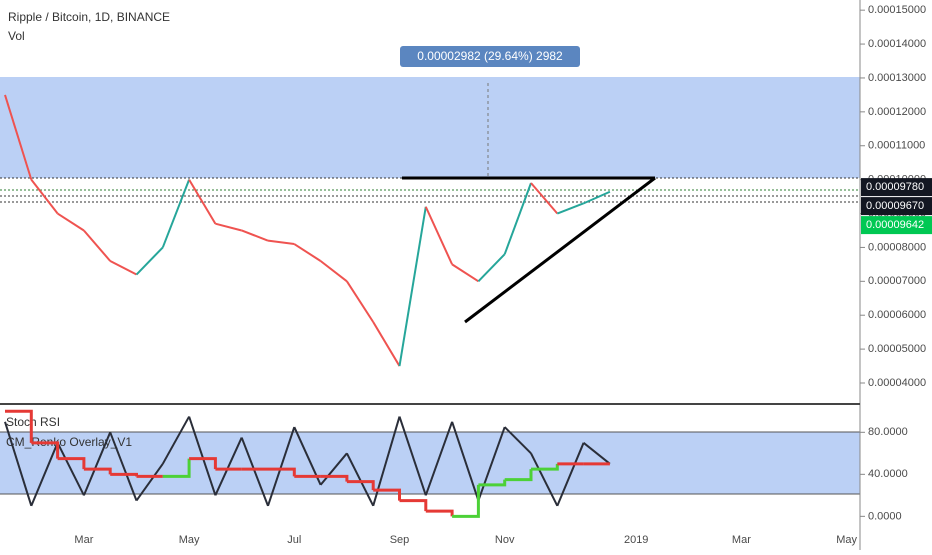 The width and height of the screenshot is (932, 555). Describe the element at coordinates (505, 540) in the screenshot. I see `x-tick-label: Nov` at that location.